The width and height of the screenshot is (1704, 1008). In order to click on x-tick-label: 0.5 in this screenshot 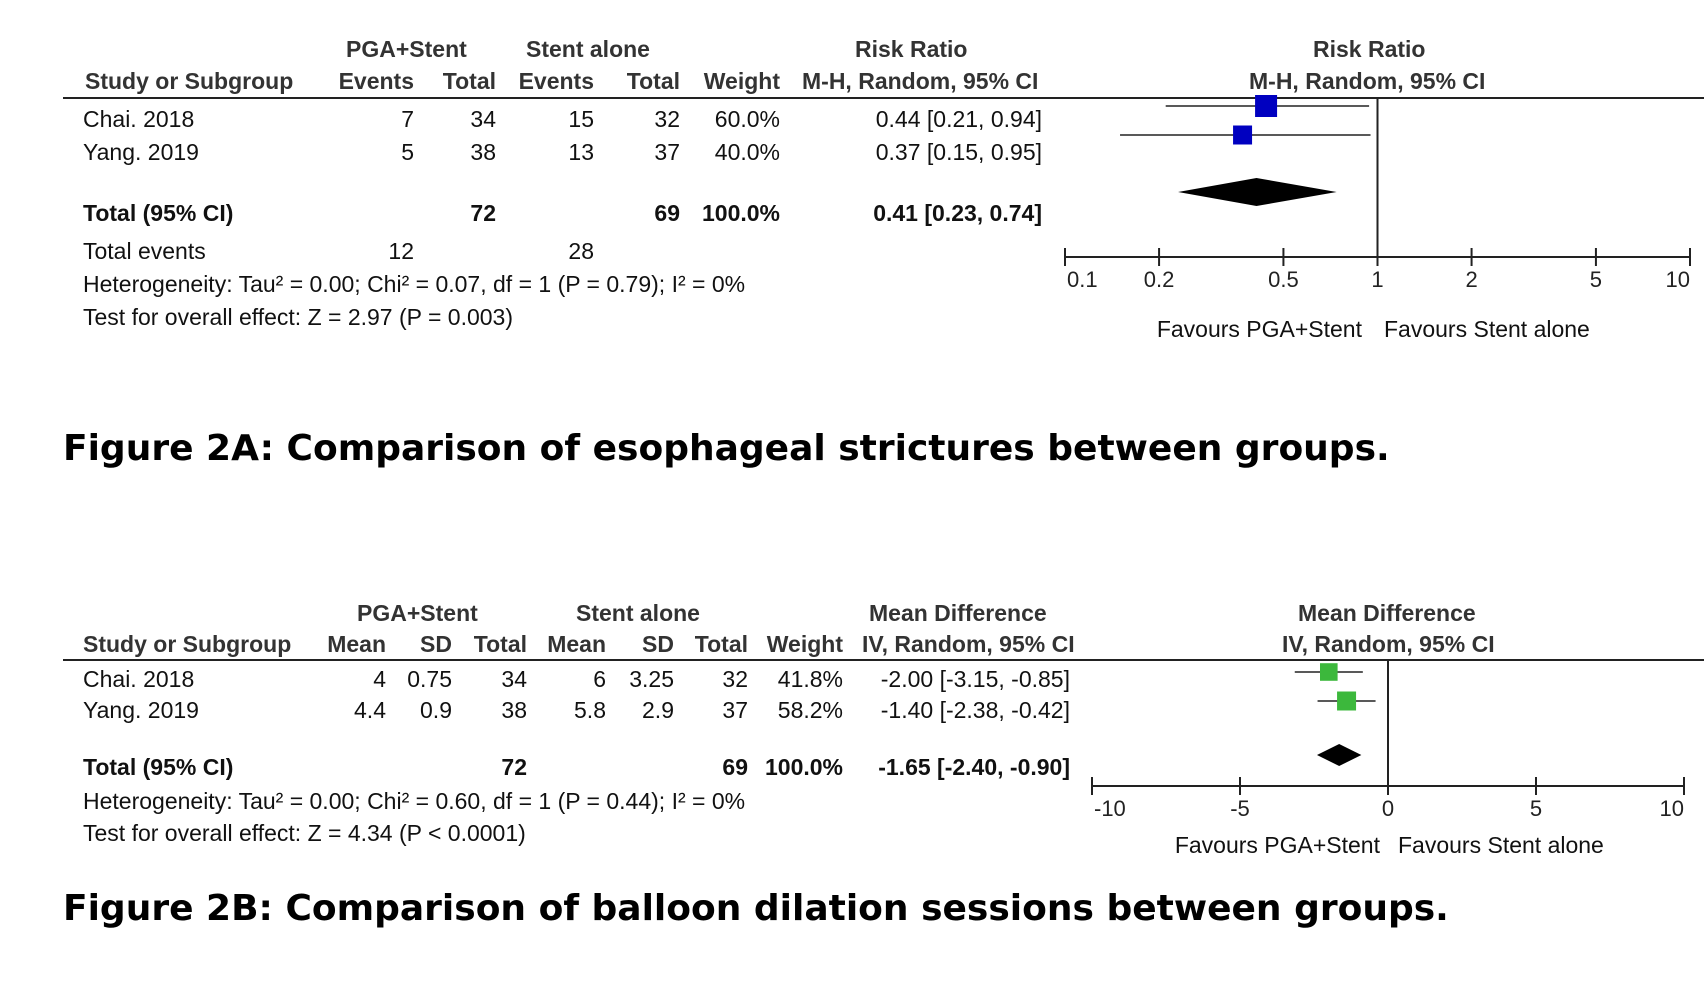, I will do `click(1283, 279)`.